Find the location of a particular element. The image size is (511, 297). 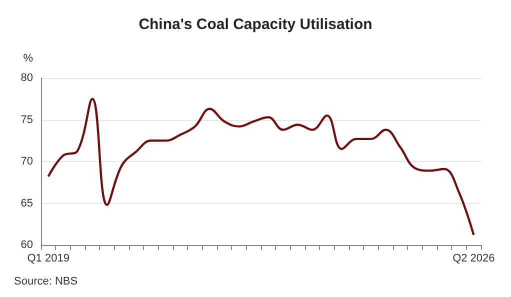

y-tick-label: 65 is located at coordinates (26, 203).